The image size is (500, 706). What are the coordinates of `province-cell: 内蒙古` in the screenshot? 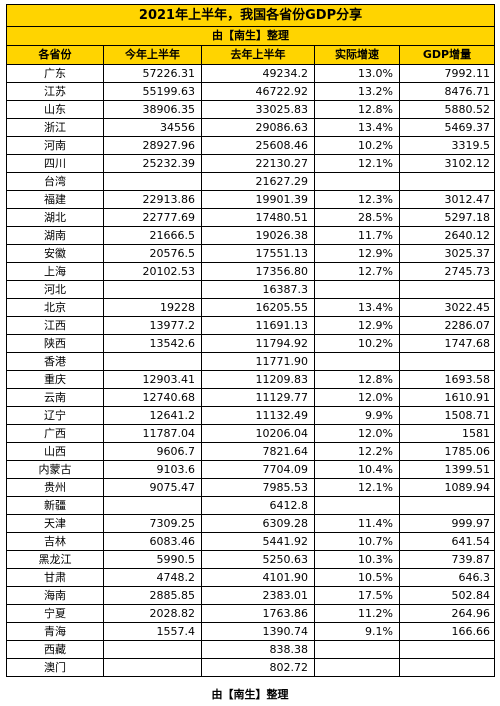 It's located at (55, 469).